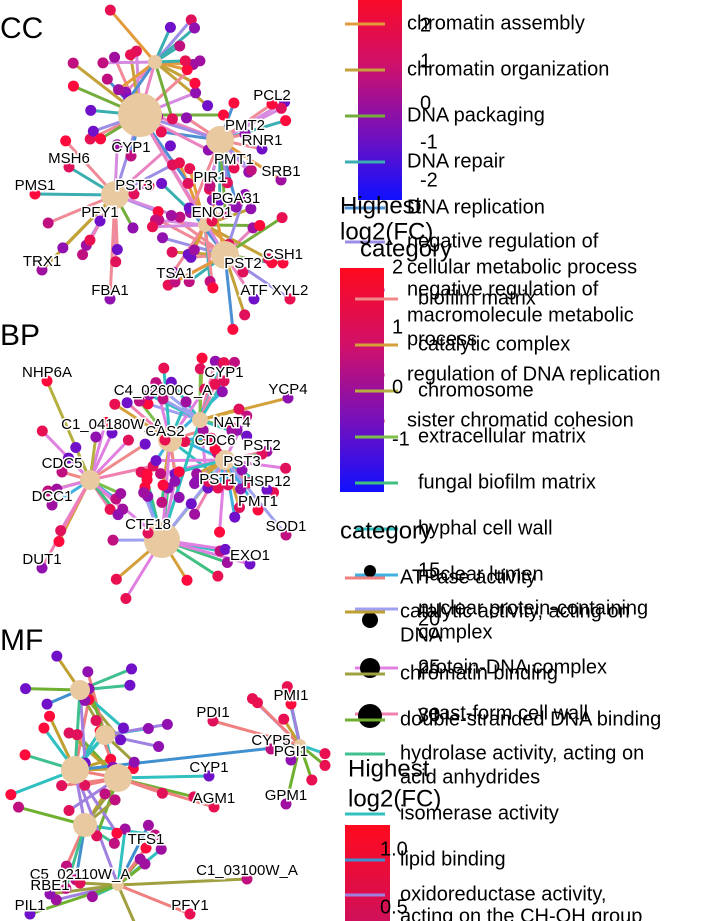 The width and height of the screenshot is (720, 921). Describe the element at coordinates (503, 713) in the screenshot. I see `legend-label: yeast-form cell wall` at that location.